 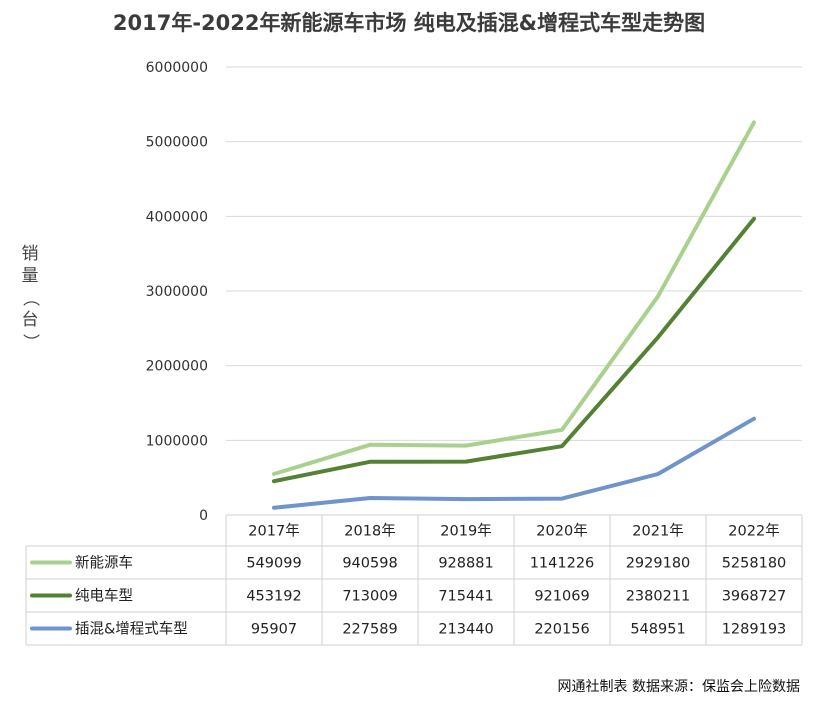 I want to click on data-label: 928881, so click(x=465, y=564).